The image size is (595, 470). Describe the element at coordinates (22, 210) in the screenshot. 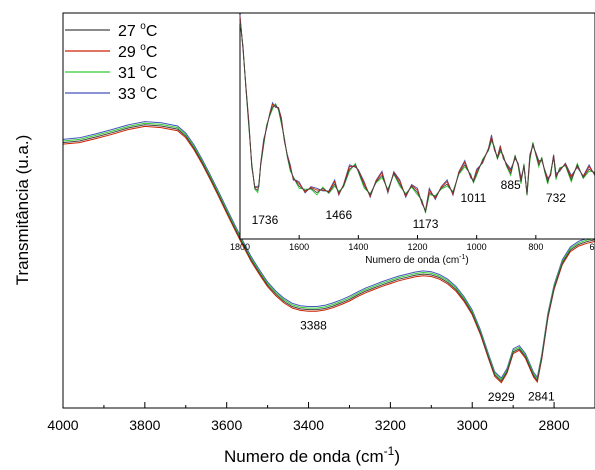

I see `y-axis-title: Transmitância (u.a.)` at that location.